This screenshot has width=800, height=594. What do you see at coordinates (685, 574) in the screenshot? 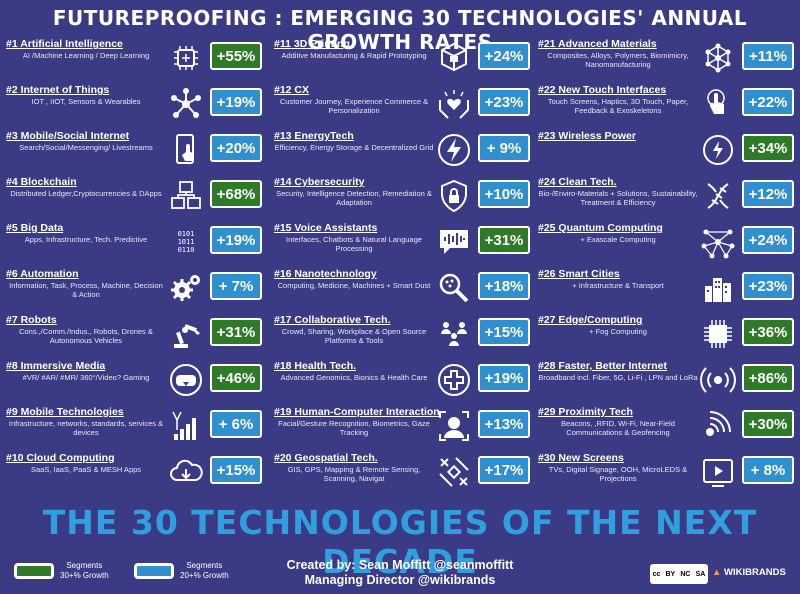
I see `cc-nc-label: NC` at bounding box center [685, 574].